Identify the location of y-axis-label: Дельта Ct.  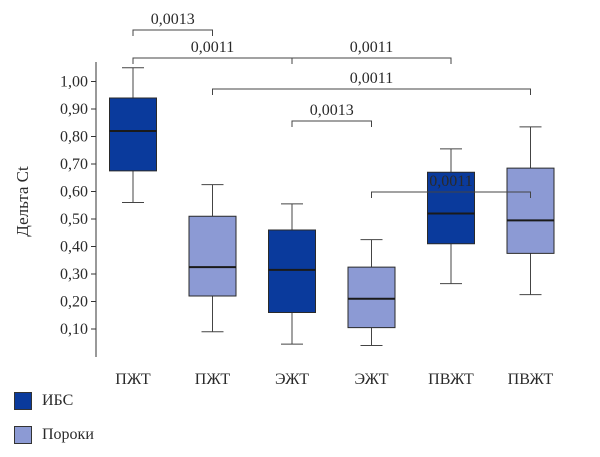
(22, 201).